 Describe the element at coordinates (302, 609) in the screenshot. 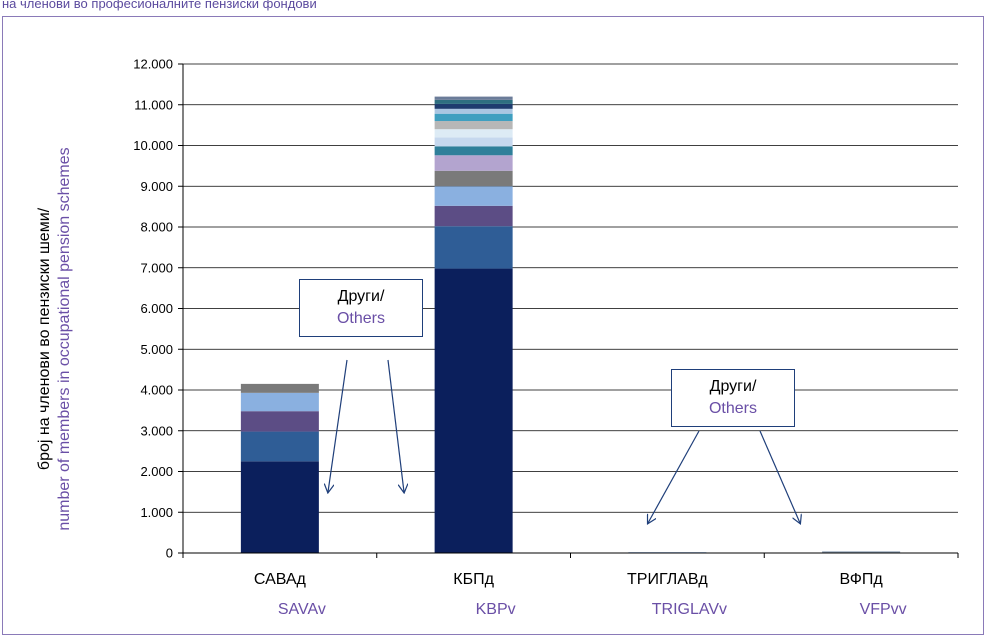

I see `x-category-label-en: SAVAv` at that location.